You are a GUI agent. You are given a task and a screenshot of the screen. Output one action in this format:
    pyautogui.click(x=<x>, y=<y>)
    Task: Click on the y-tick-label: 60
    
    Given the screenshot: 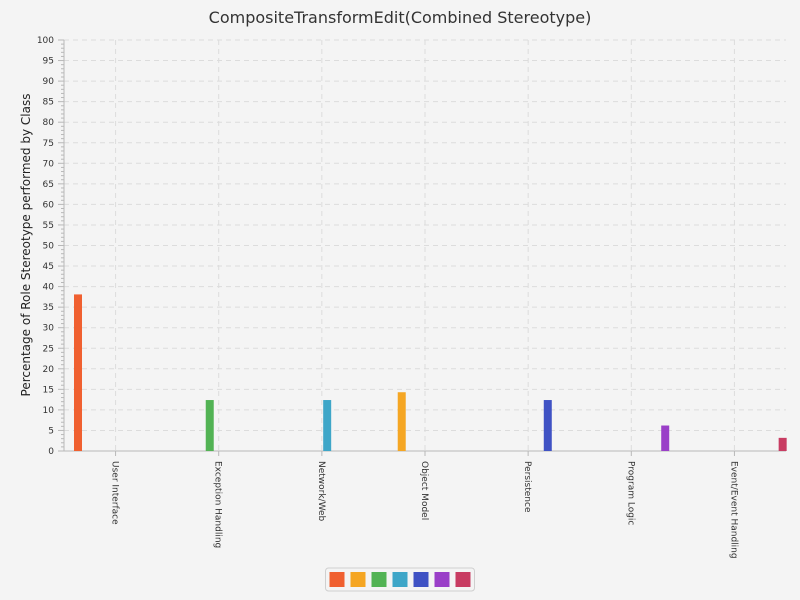 What is the action you would take?
    pyautogui.click(x=49, y=205)
    